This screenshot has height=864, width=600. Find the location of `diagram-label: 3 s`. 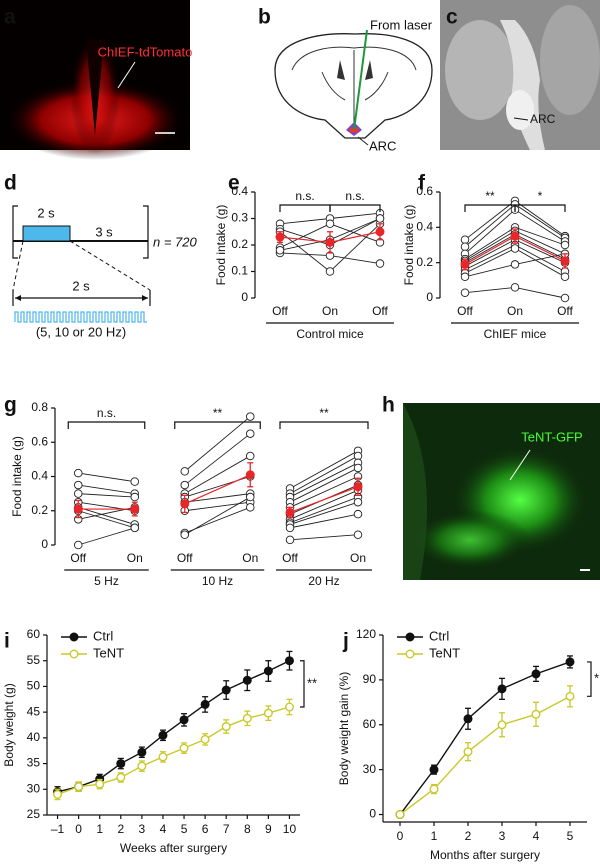

diagram-label: 3 s is located at coordinates (104, 231).